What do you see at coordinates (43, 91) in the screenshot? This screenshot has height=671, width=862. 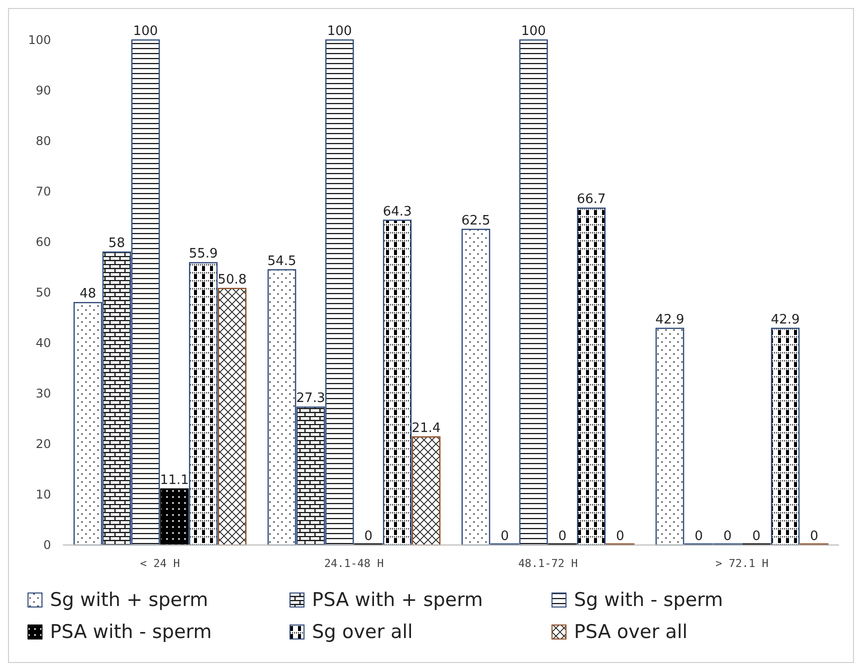 I see `y-tick-label: 90` at bounding box center [43, 91].